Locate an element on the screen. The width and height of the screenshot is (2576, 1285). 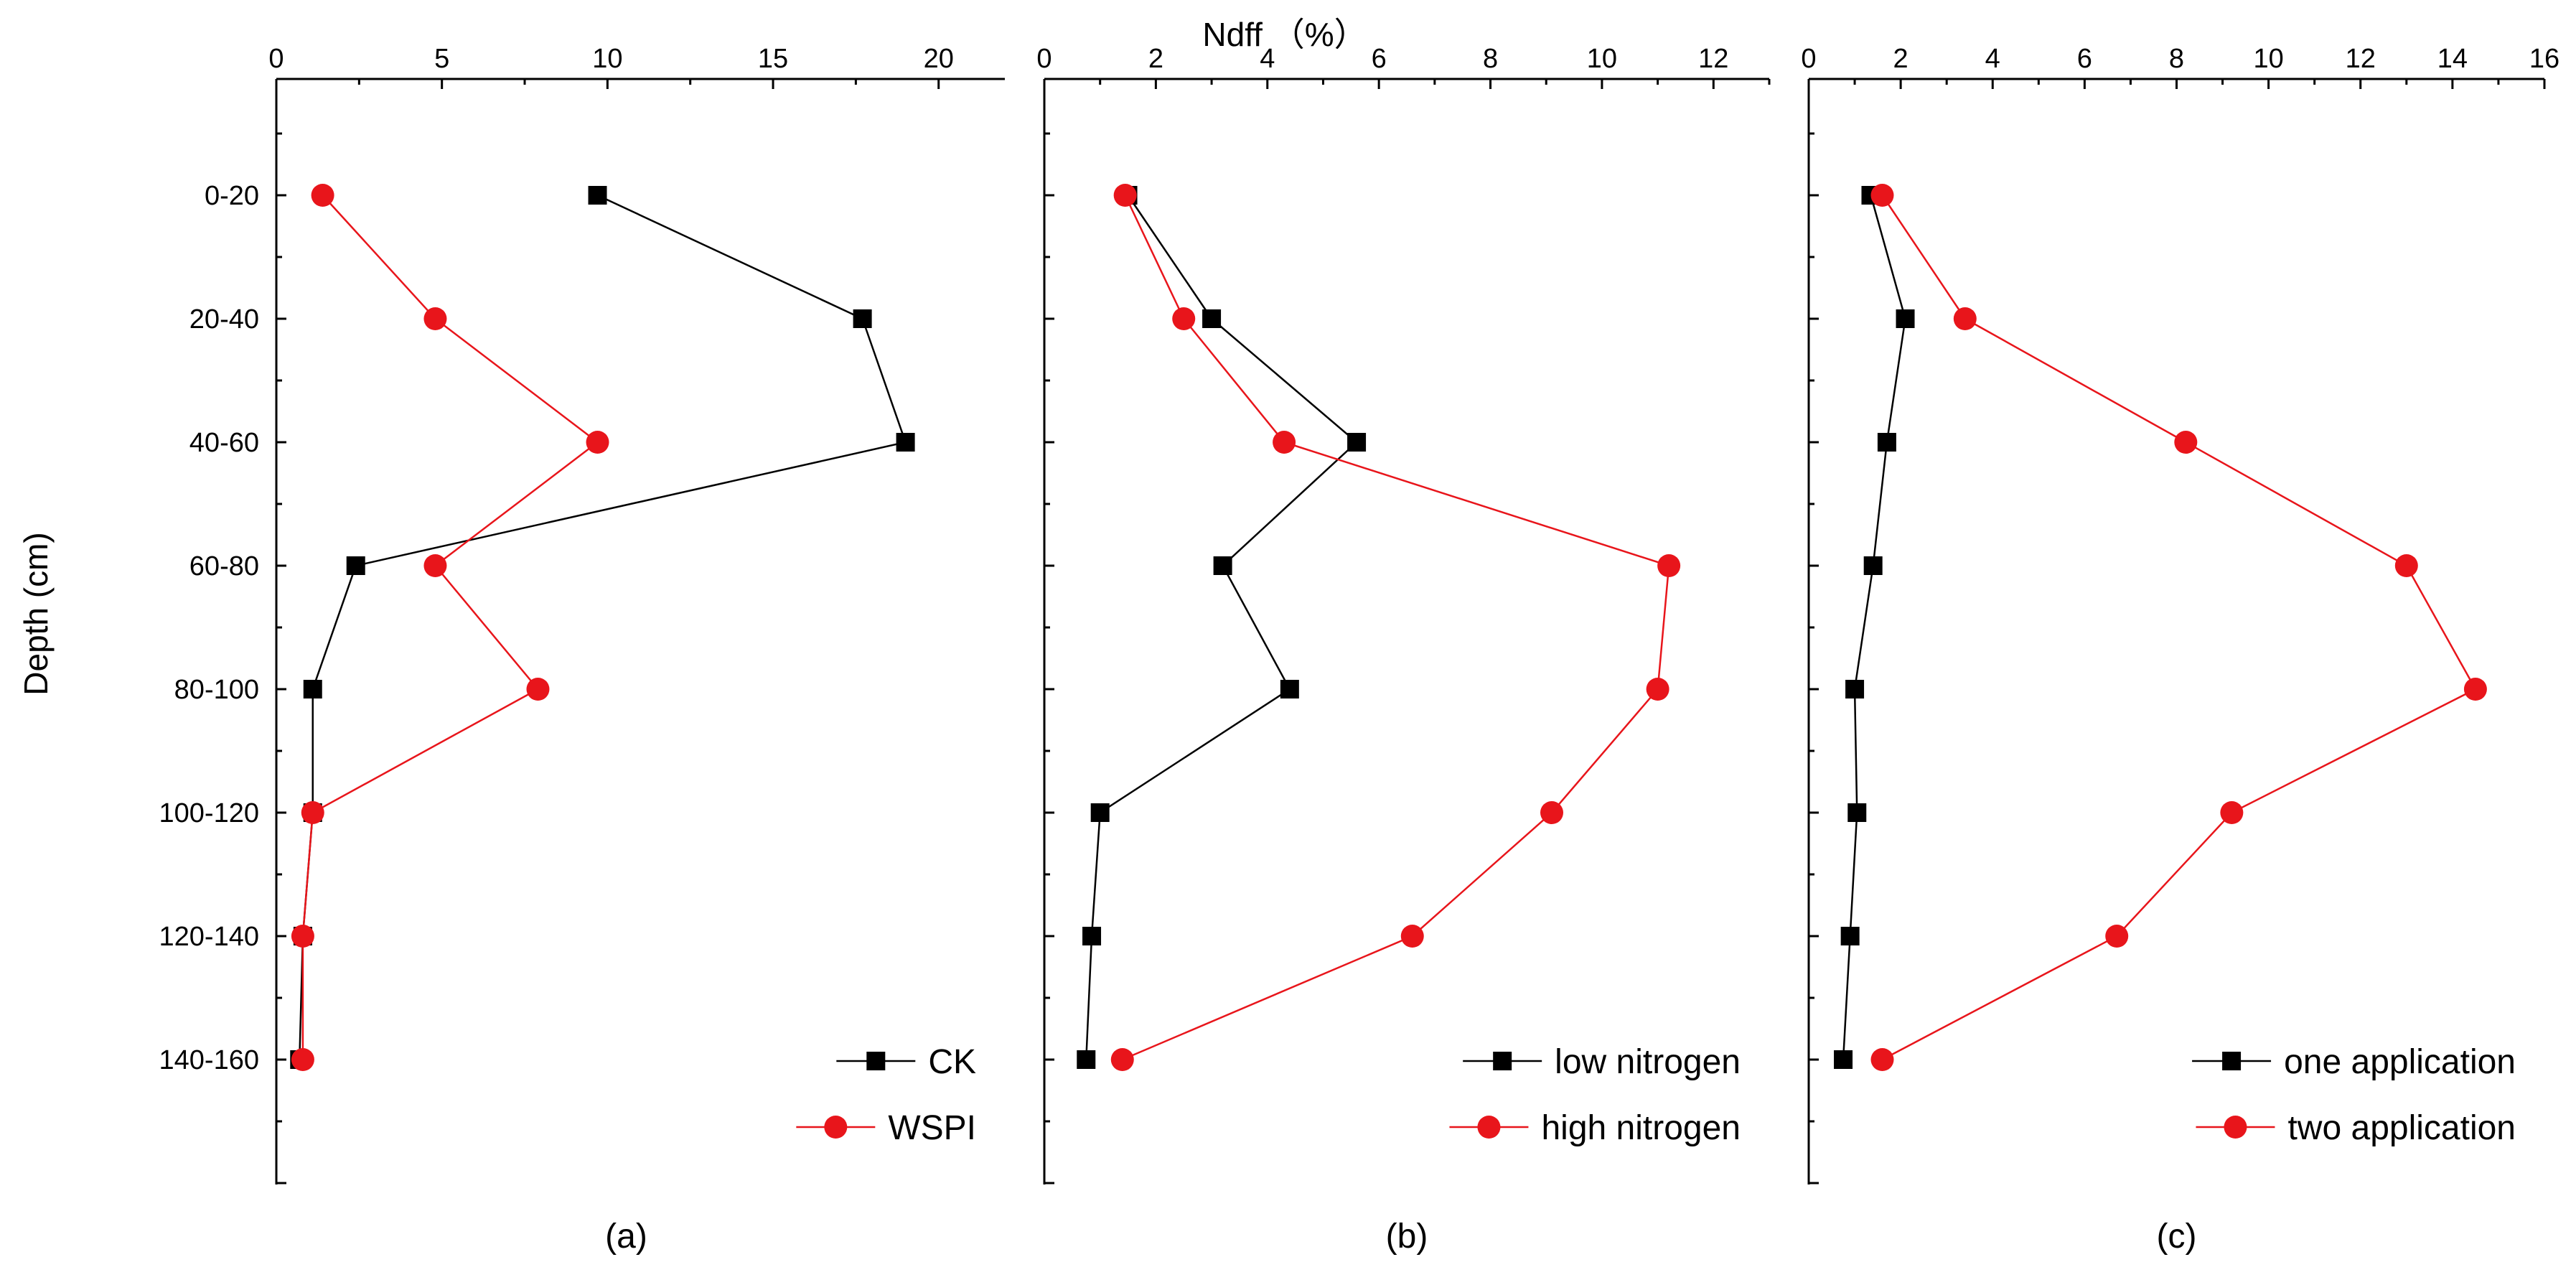
y-tick-label: 80-100 is located at coordinates (217, 690).